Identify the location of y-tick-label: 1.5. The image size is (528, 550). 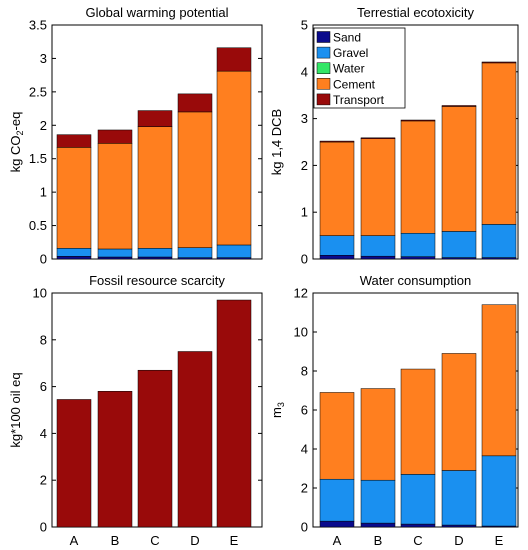
(38, 158).